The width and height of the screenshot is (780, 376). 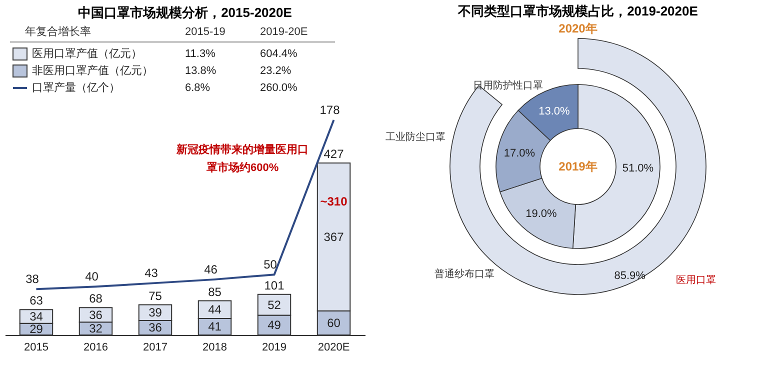 What do you see at coordinates (96, 329) in the screenshot?
I see `data-label: 32` at bounding box center [96, 329].